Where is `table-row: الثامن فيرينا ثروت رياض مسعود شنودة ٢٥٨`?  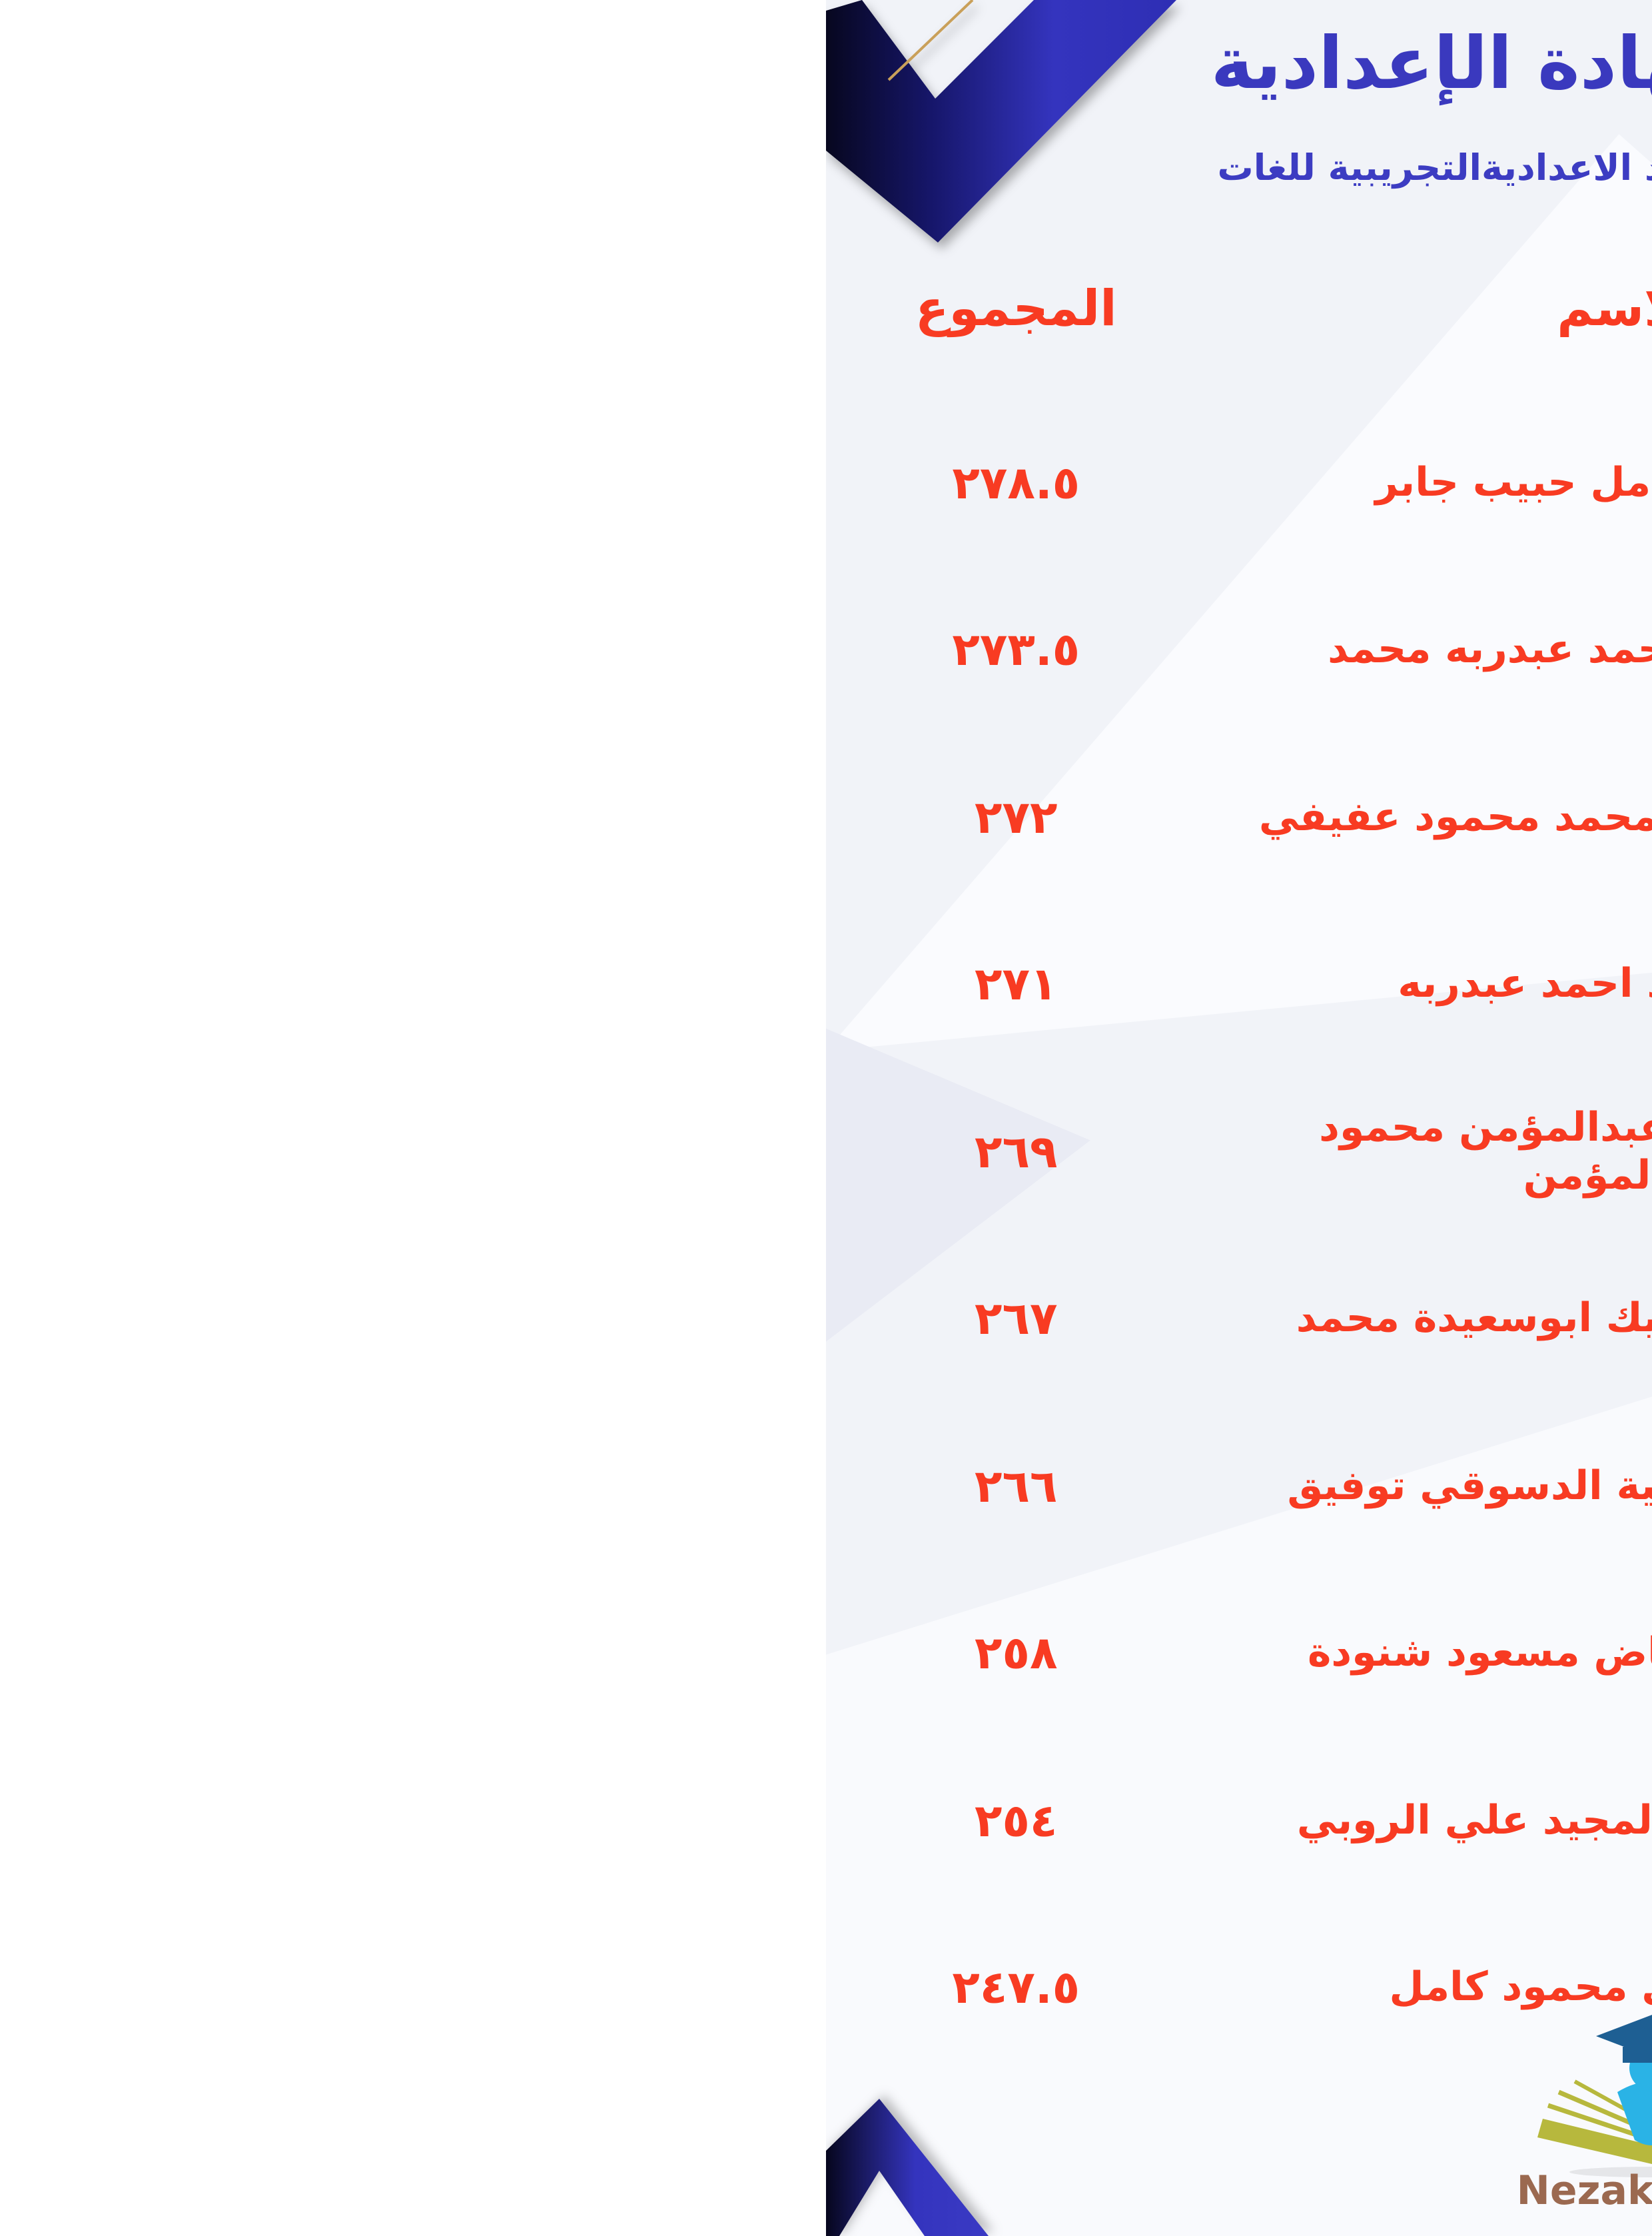 table-row: الثامن فيرينا ثروت رياض مسعود شنودة ٢٥٨ is located at coordinates (1239, 1654).